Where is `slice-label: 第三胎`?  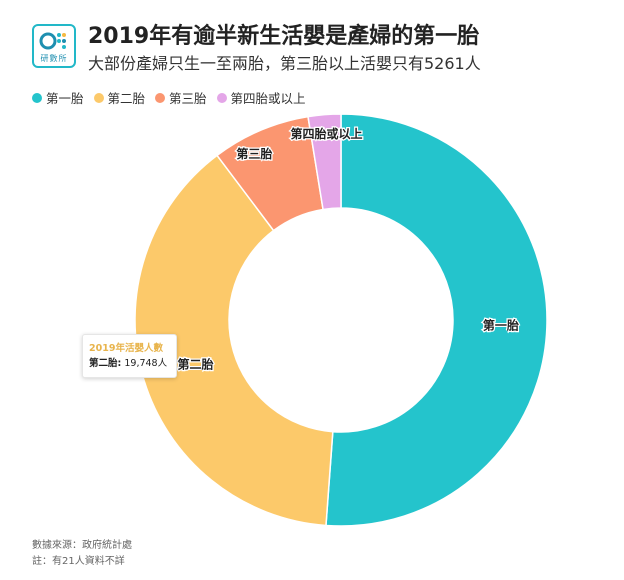
slice-label: 第三胎 is located at coordinates (254, 153).